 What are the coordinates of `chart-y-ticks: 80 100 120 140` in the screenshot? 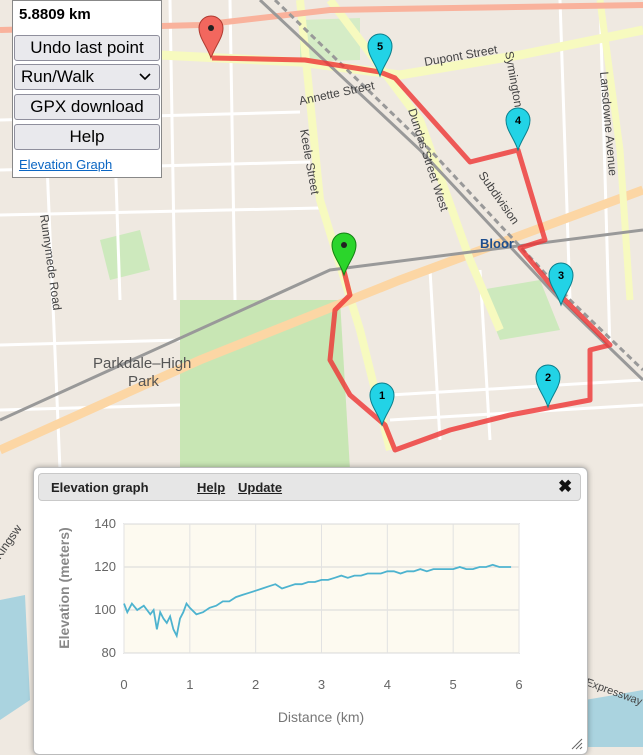 It's located at (105, 588).